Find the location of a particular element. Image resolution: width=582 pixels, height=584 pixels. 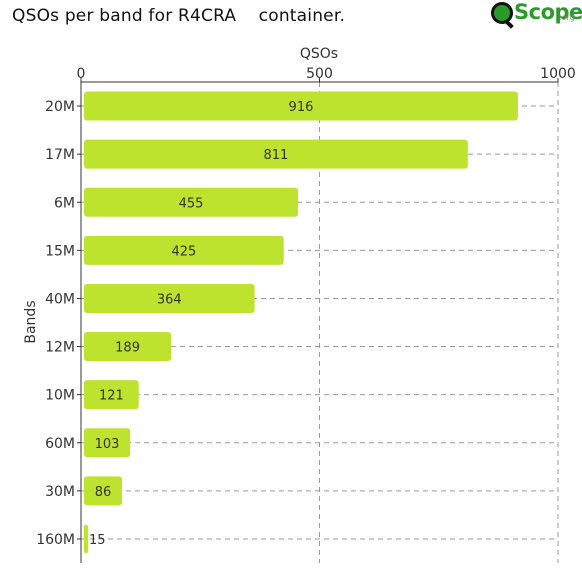

bar-value-label: 425 is located at coordinates (183, 251).